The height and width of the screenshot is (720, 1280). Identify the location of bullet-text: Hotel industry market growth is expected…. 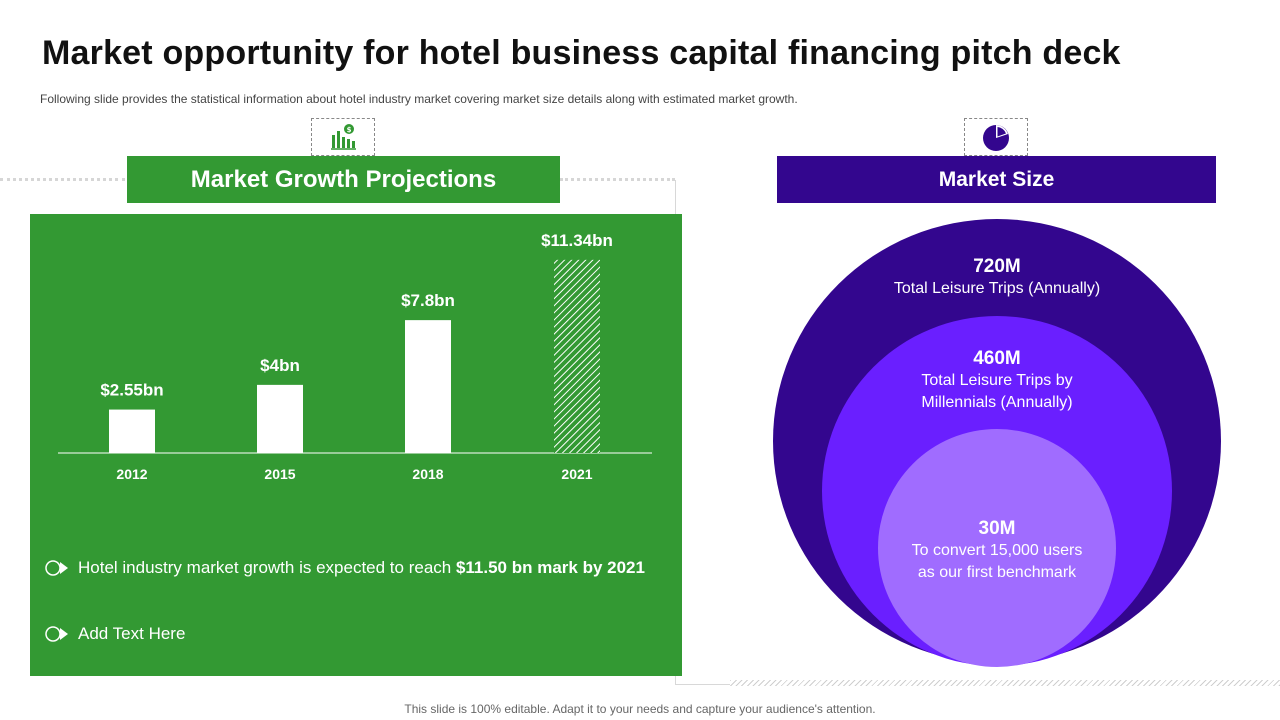
(361, 567).